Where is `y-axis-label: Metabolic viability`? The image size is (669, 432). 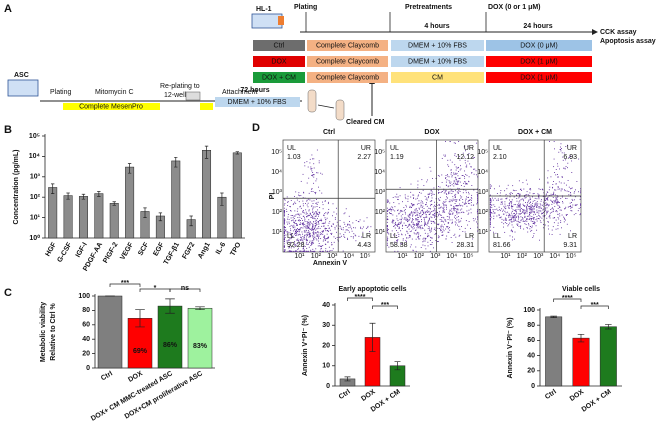 y-axis-label: Metabolic viability is located at coordinates (43, 332).